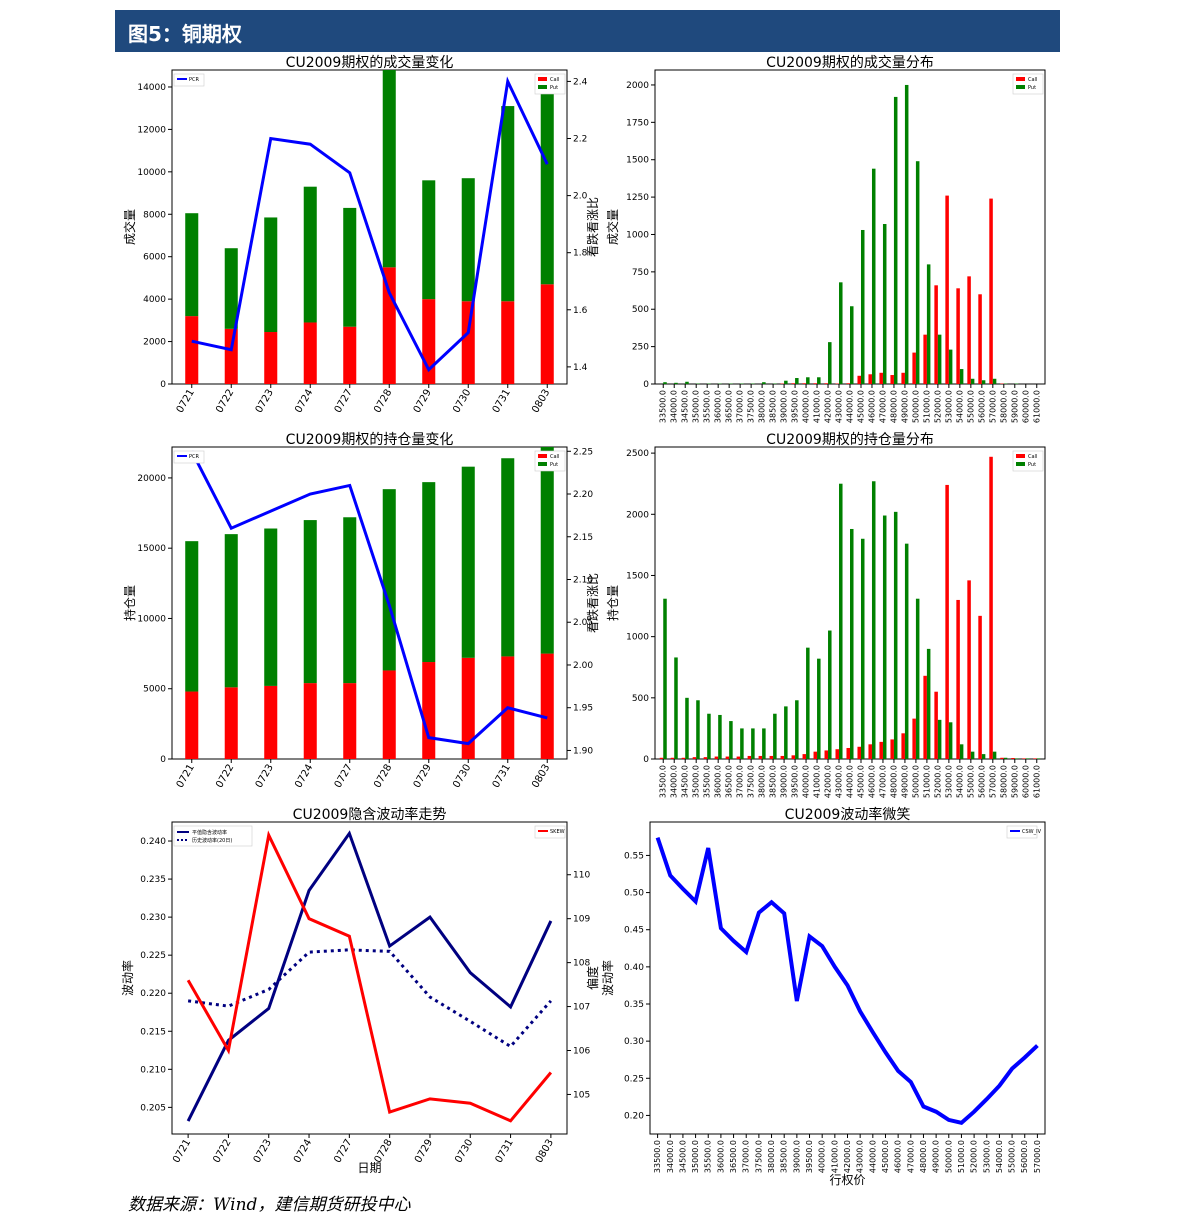 The width and height of the screenshot is (1191, 1232). Describe the element at coordinates (1014, 781) in the screenshot. I see `x-tick-label: 59000.0` at that location.